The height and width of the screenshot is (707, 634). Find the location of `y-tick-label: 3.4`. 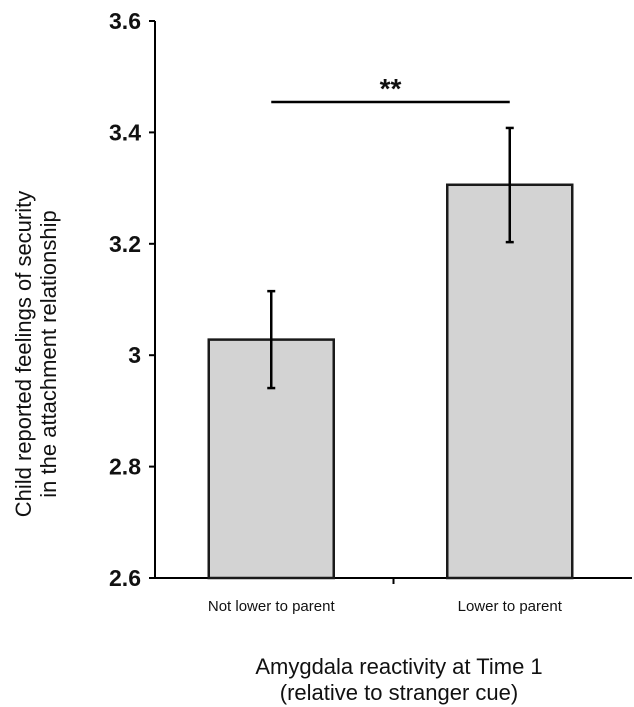

y-tick-label: 3.4 is located at coordinates (125, 132).